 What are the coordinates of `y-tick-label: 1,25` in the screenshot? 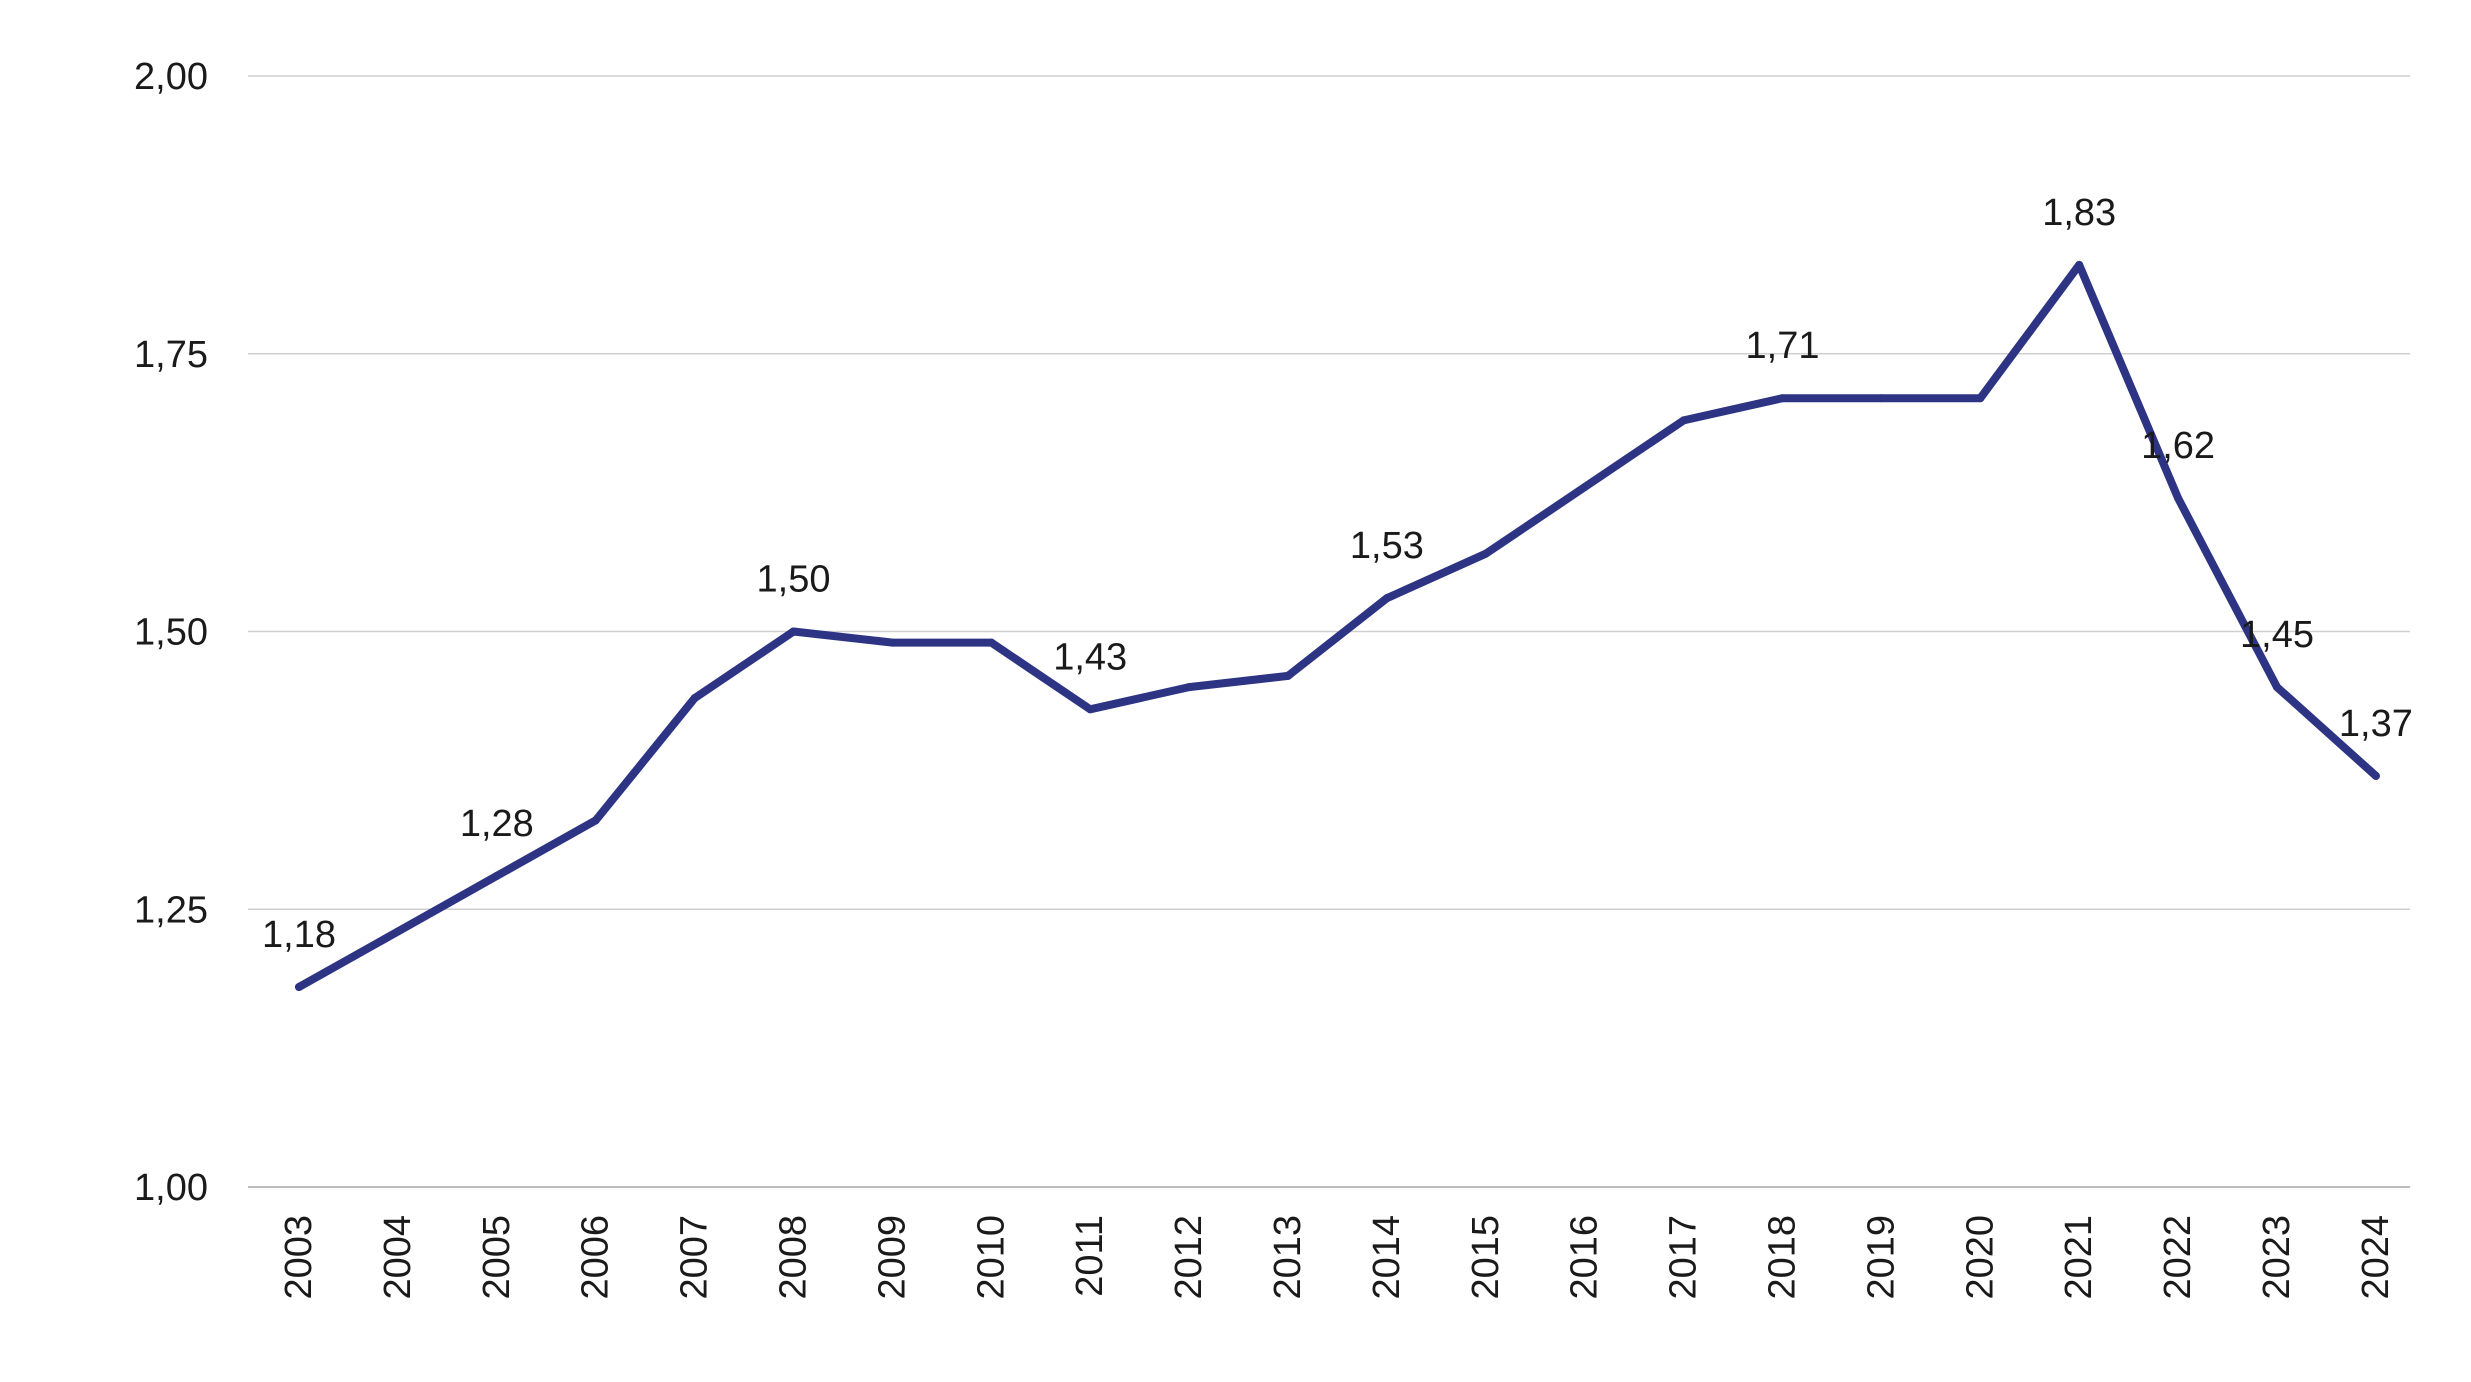 It's located at (171, 910).